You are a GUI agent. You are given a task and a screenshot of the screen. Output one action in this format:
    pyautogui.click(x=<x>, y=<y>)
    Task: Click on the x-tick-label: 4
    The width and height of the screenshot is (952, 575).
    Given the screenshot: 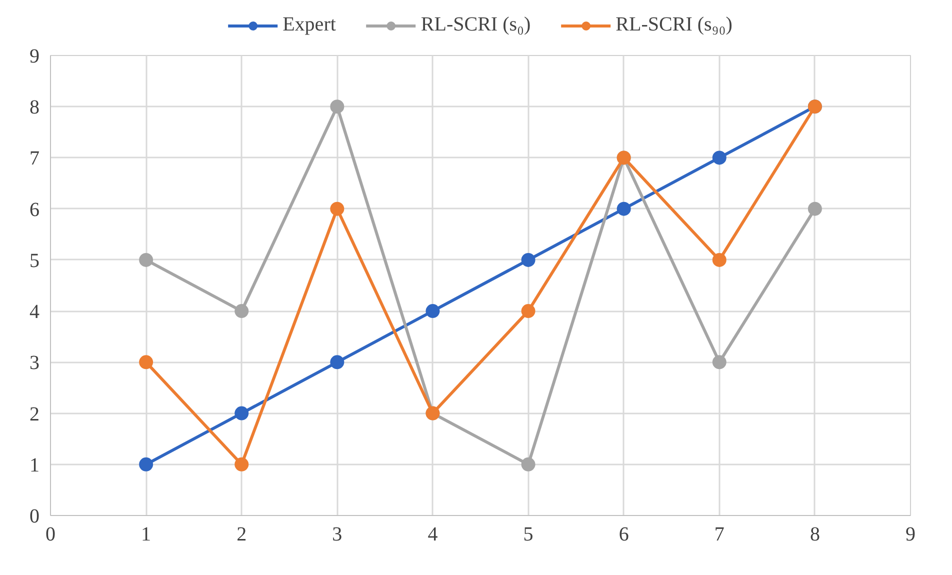 What is the action you would take?
    pyautogui.click(x=433, y=535)
    